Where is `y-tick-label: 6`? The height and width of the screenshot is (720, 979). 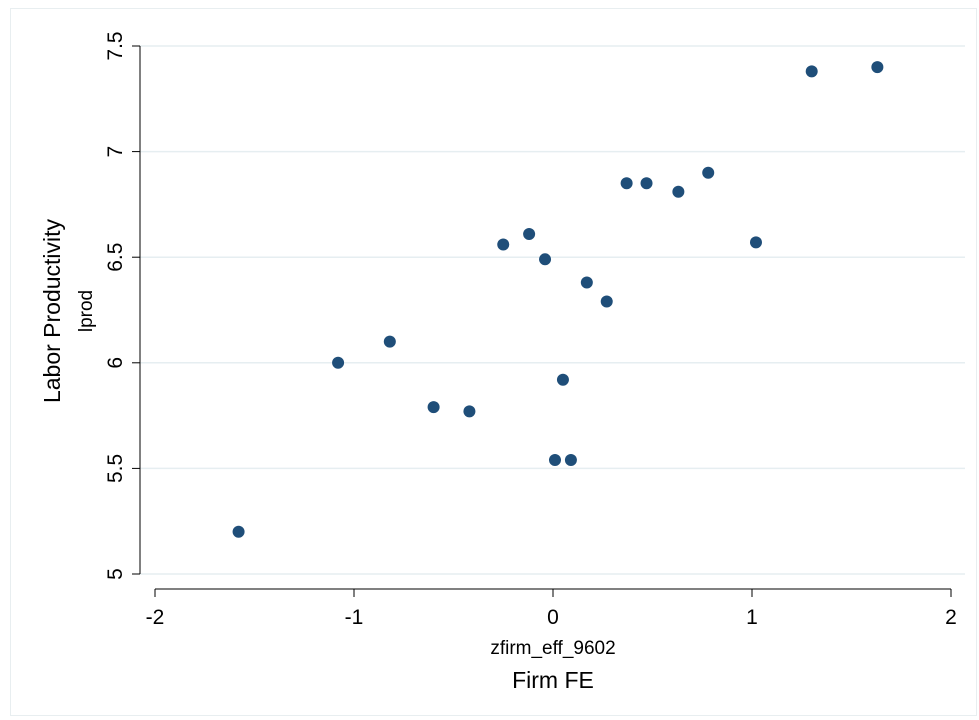
y-tick-label: 6 is located at coordinates (115, 363).